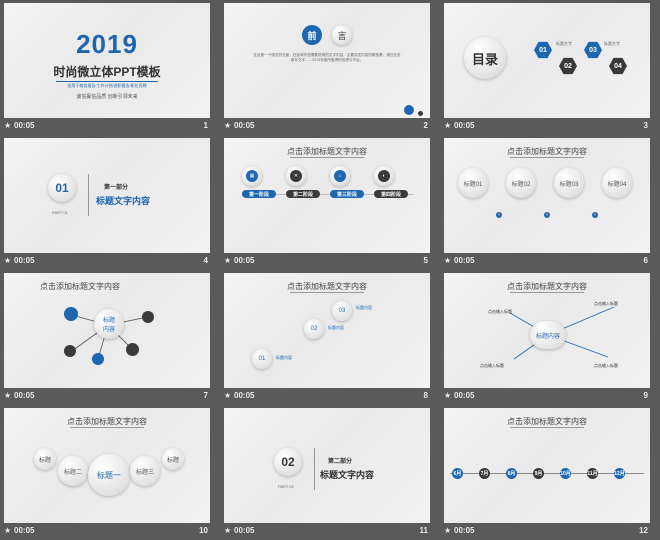 The height and width of the screenshot is (540, 660). Describe the element at coordinates (645, 395) in the screenshot. I see `slide-number: 9` at that location.